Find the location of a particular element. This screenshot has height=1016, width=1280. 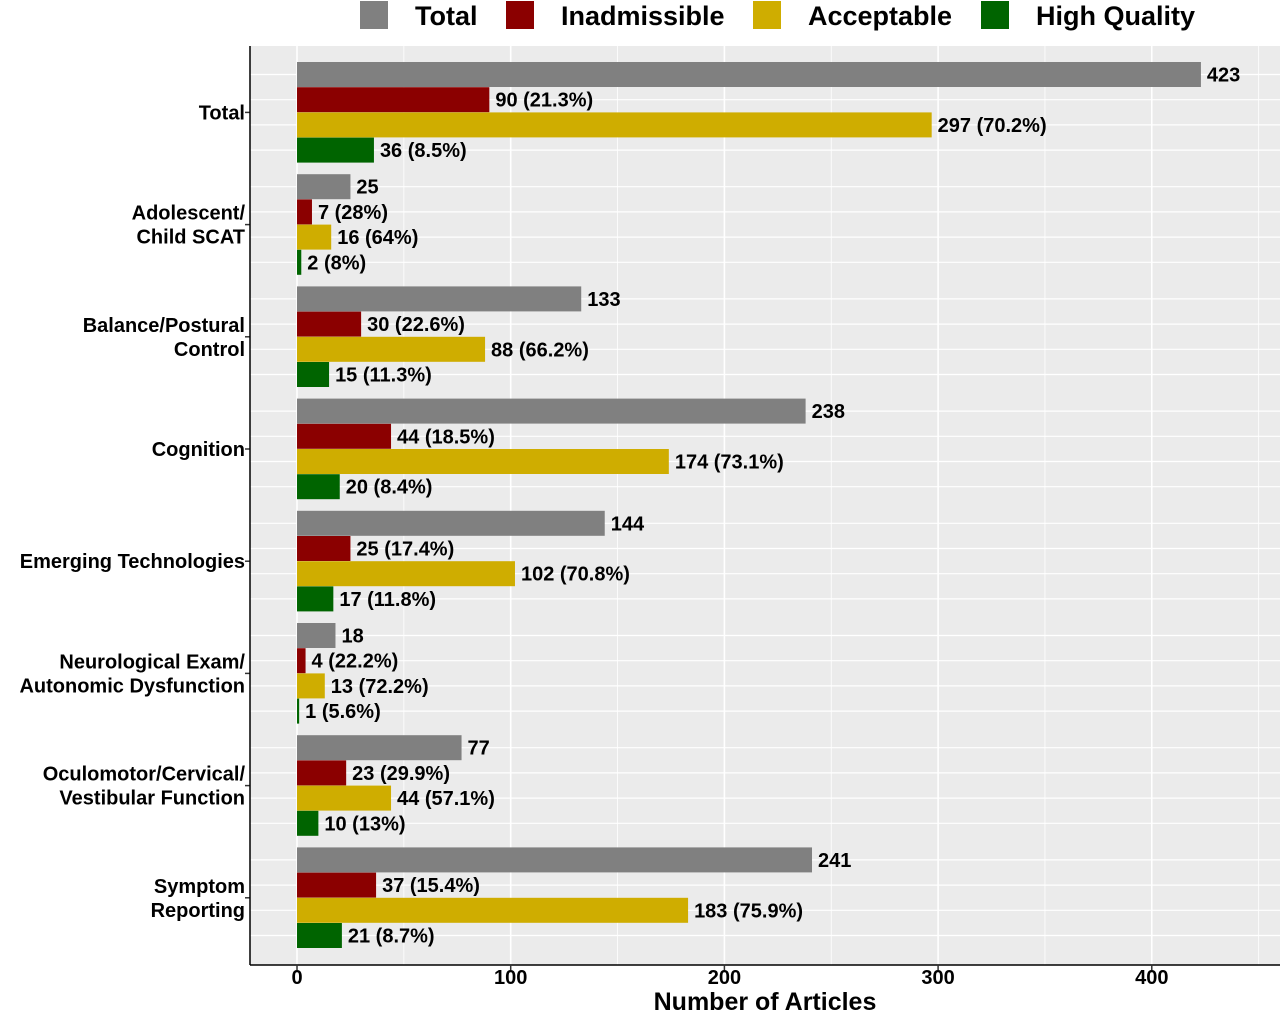

data-label: 30 (22.6%) is located at coordinates (416, 325).